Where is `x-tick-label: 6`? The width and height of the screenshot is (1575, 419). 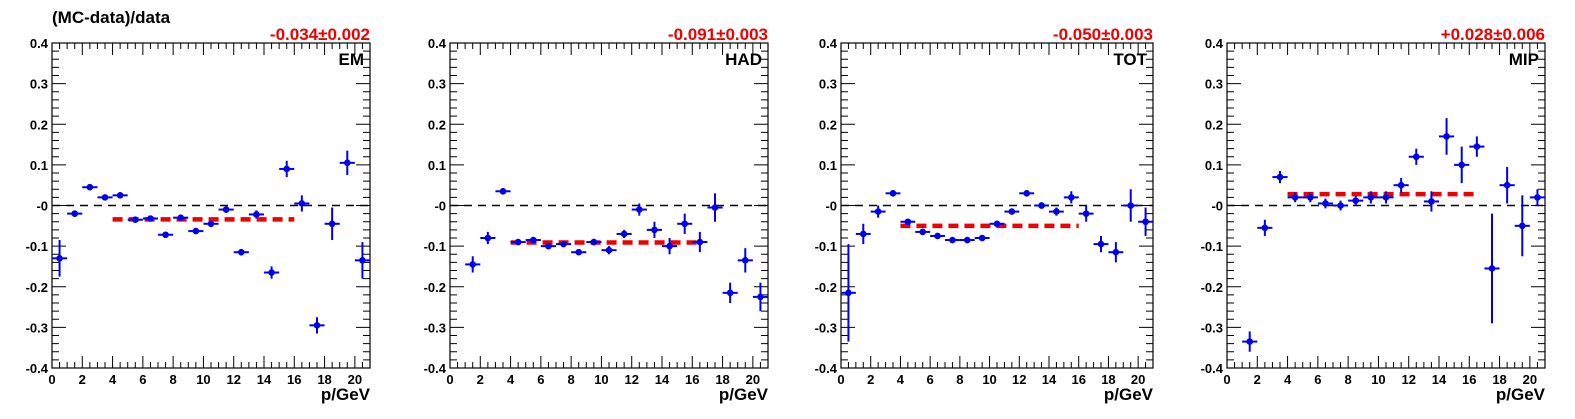
x-tick-label: 6 is located at coordinates (1317, 379).